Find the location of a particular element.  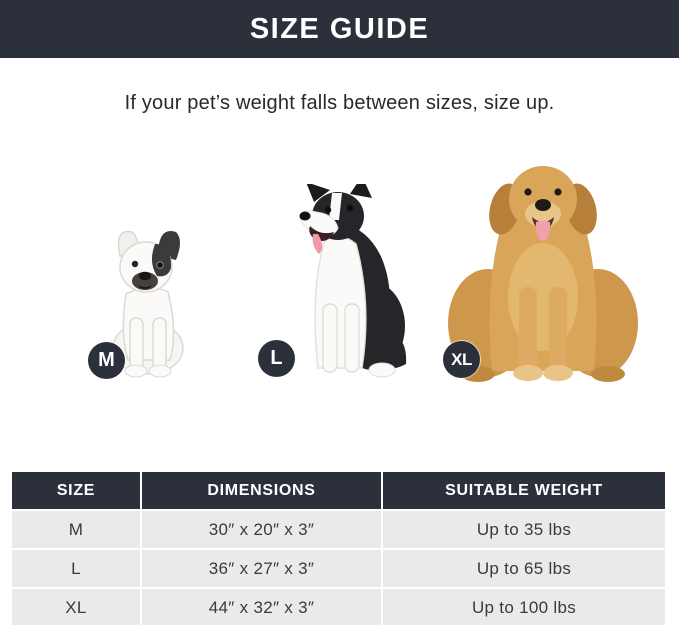

size-badge-m-label: M is located at coordinates (106, 360).